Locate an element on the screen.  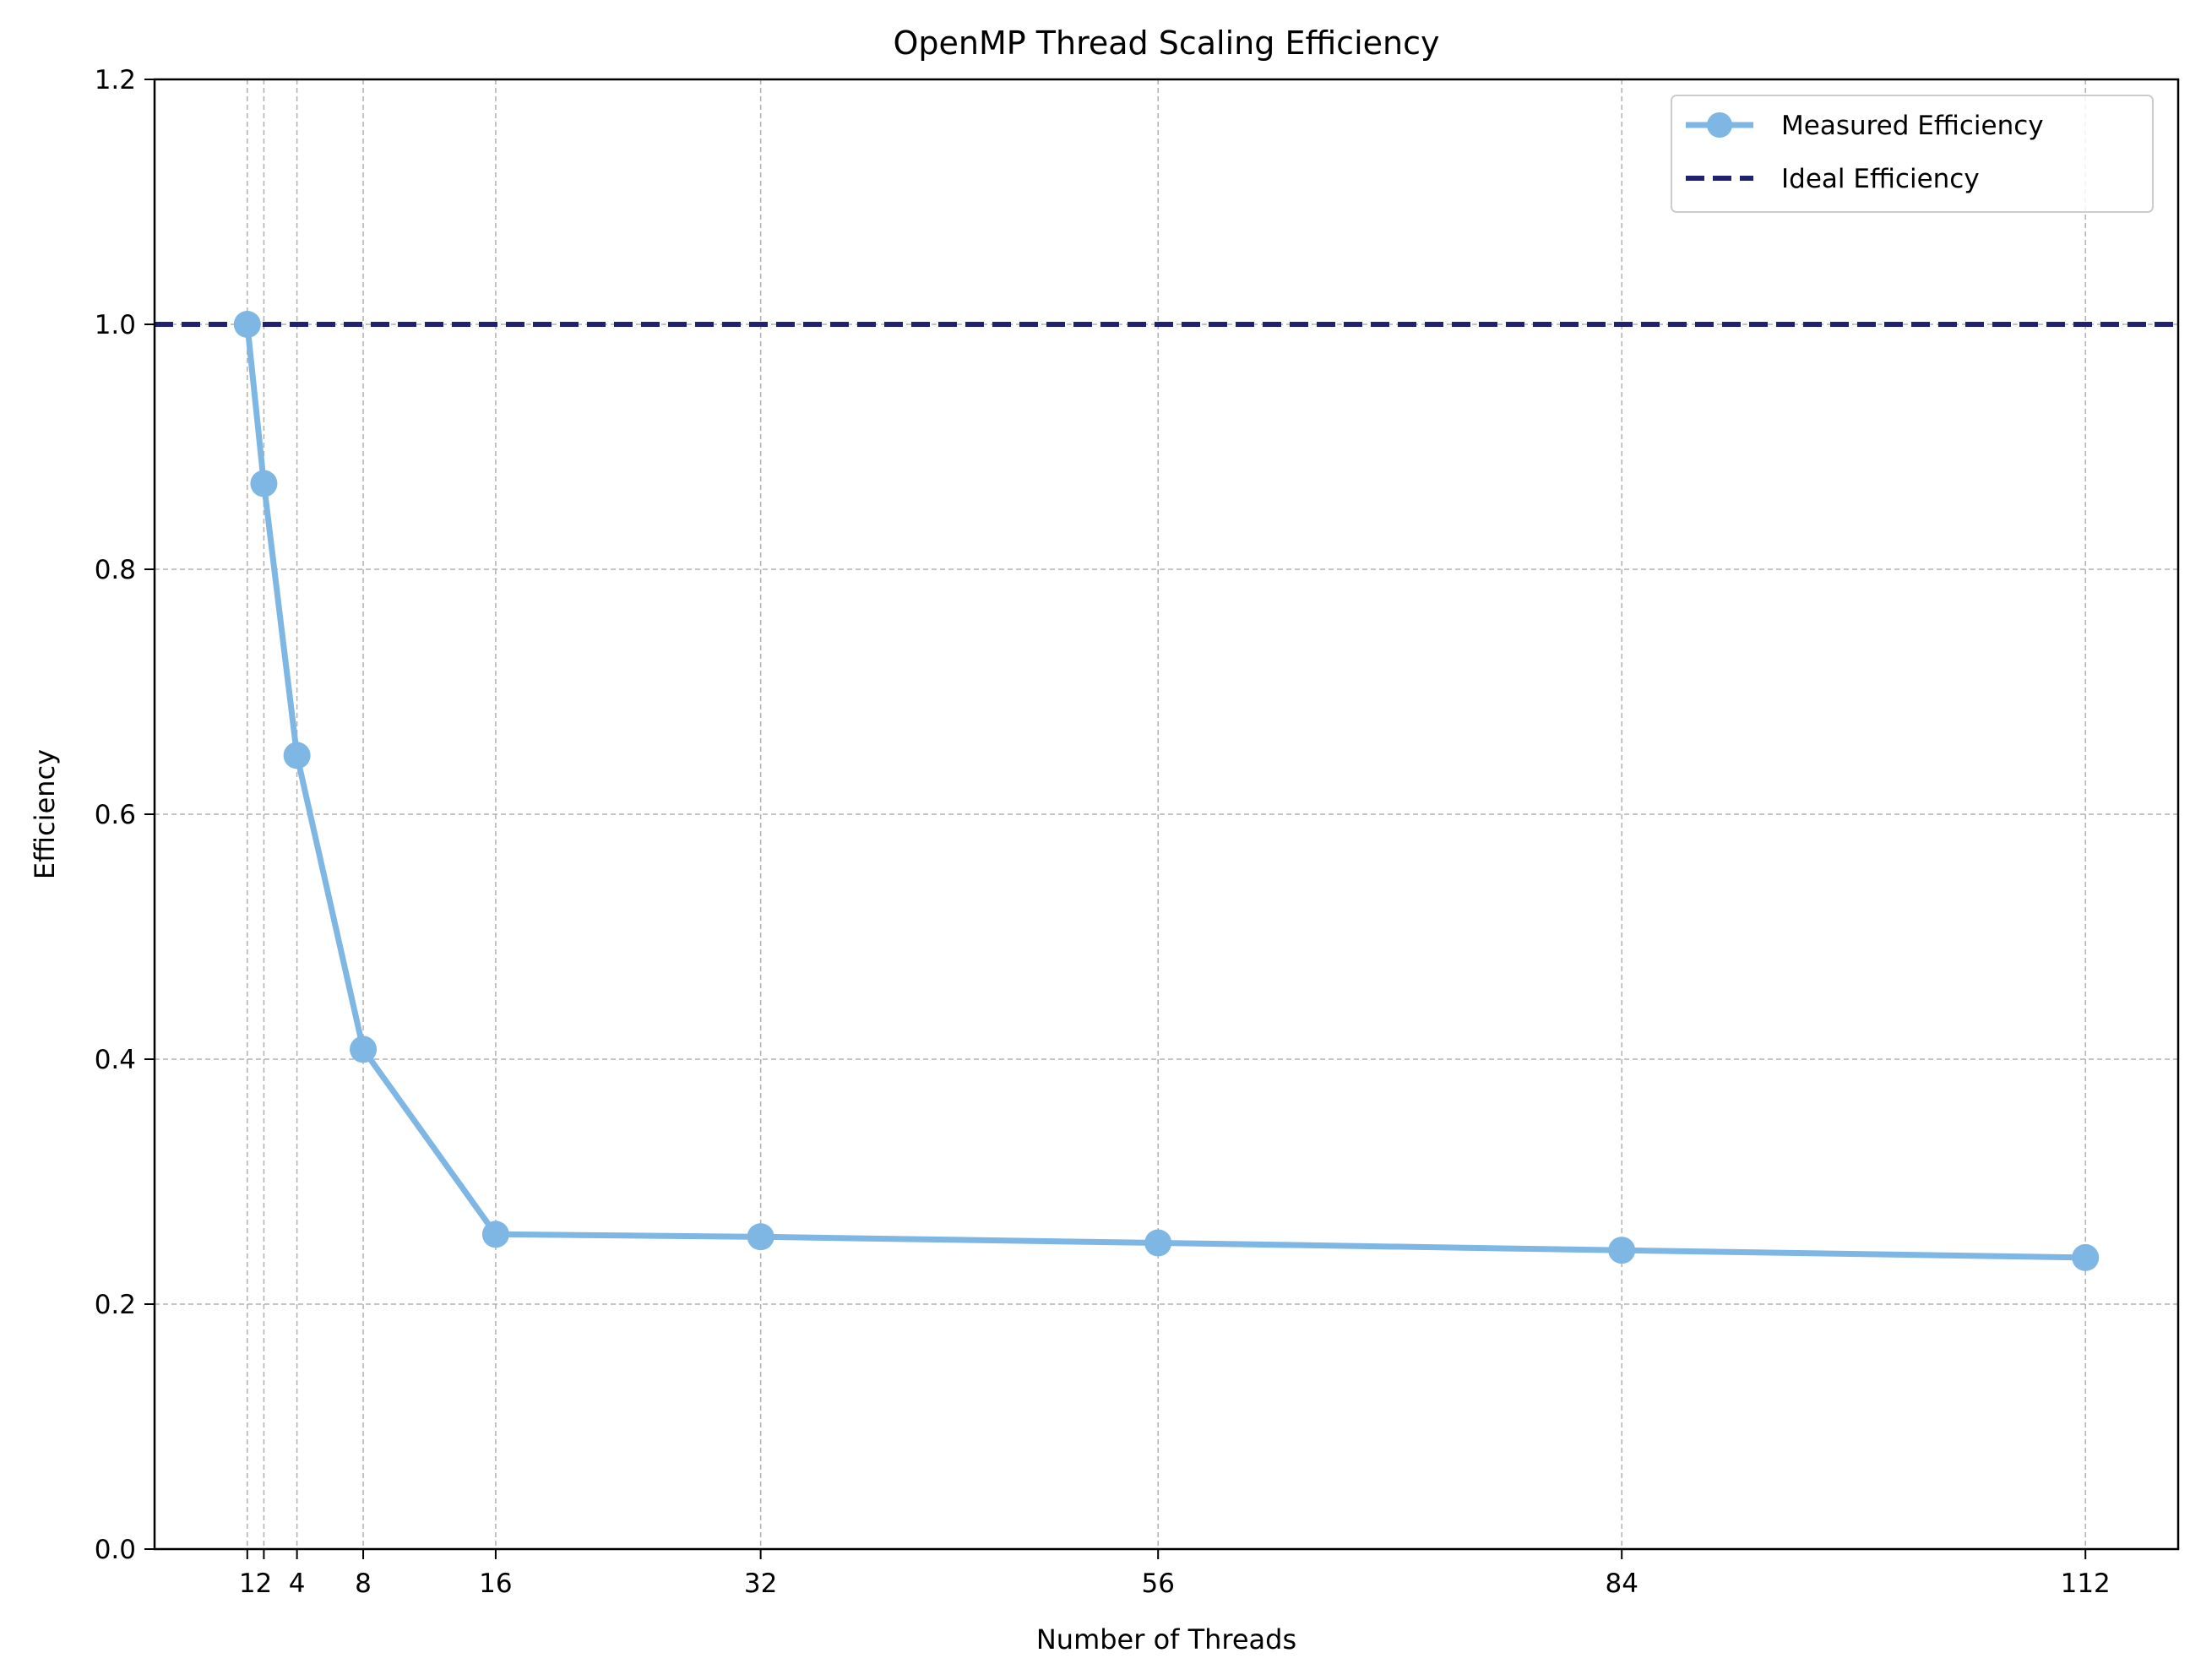
x-tick-label: 84 is located at coordinates (1621, 1584).